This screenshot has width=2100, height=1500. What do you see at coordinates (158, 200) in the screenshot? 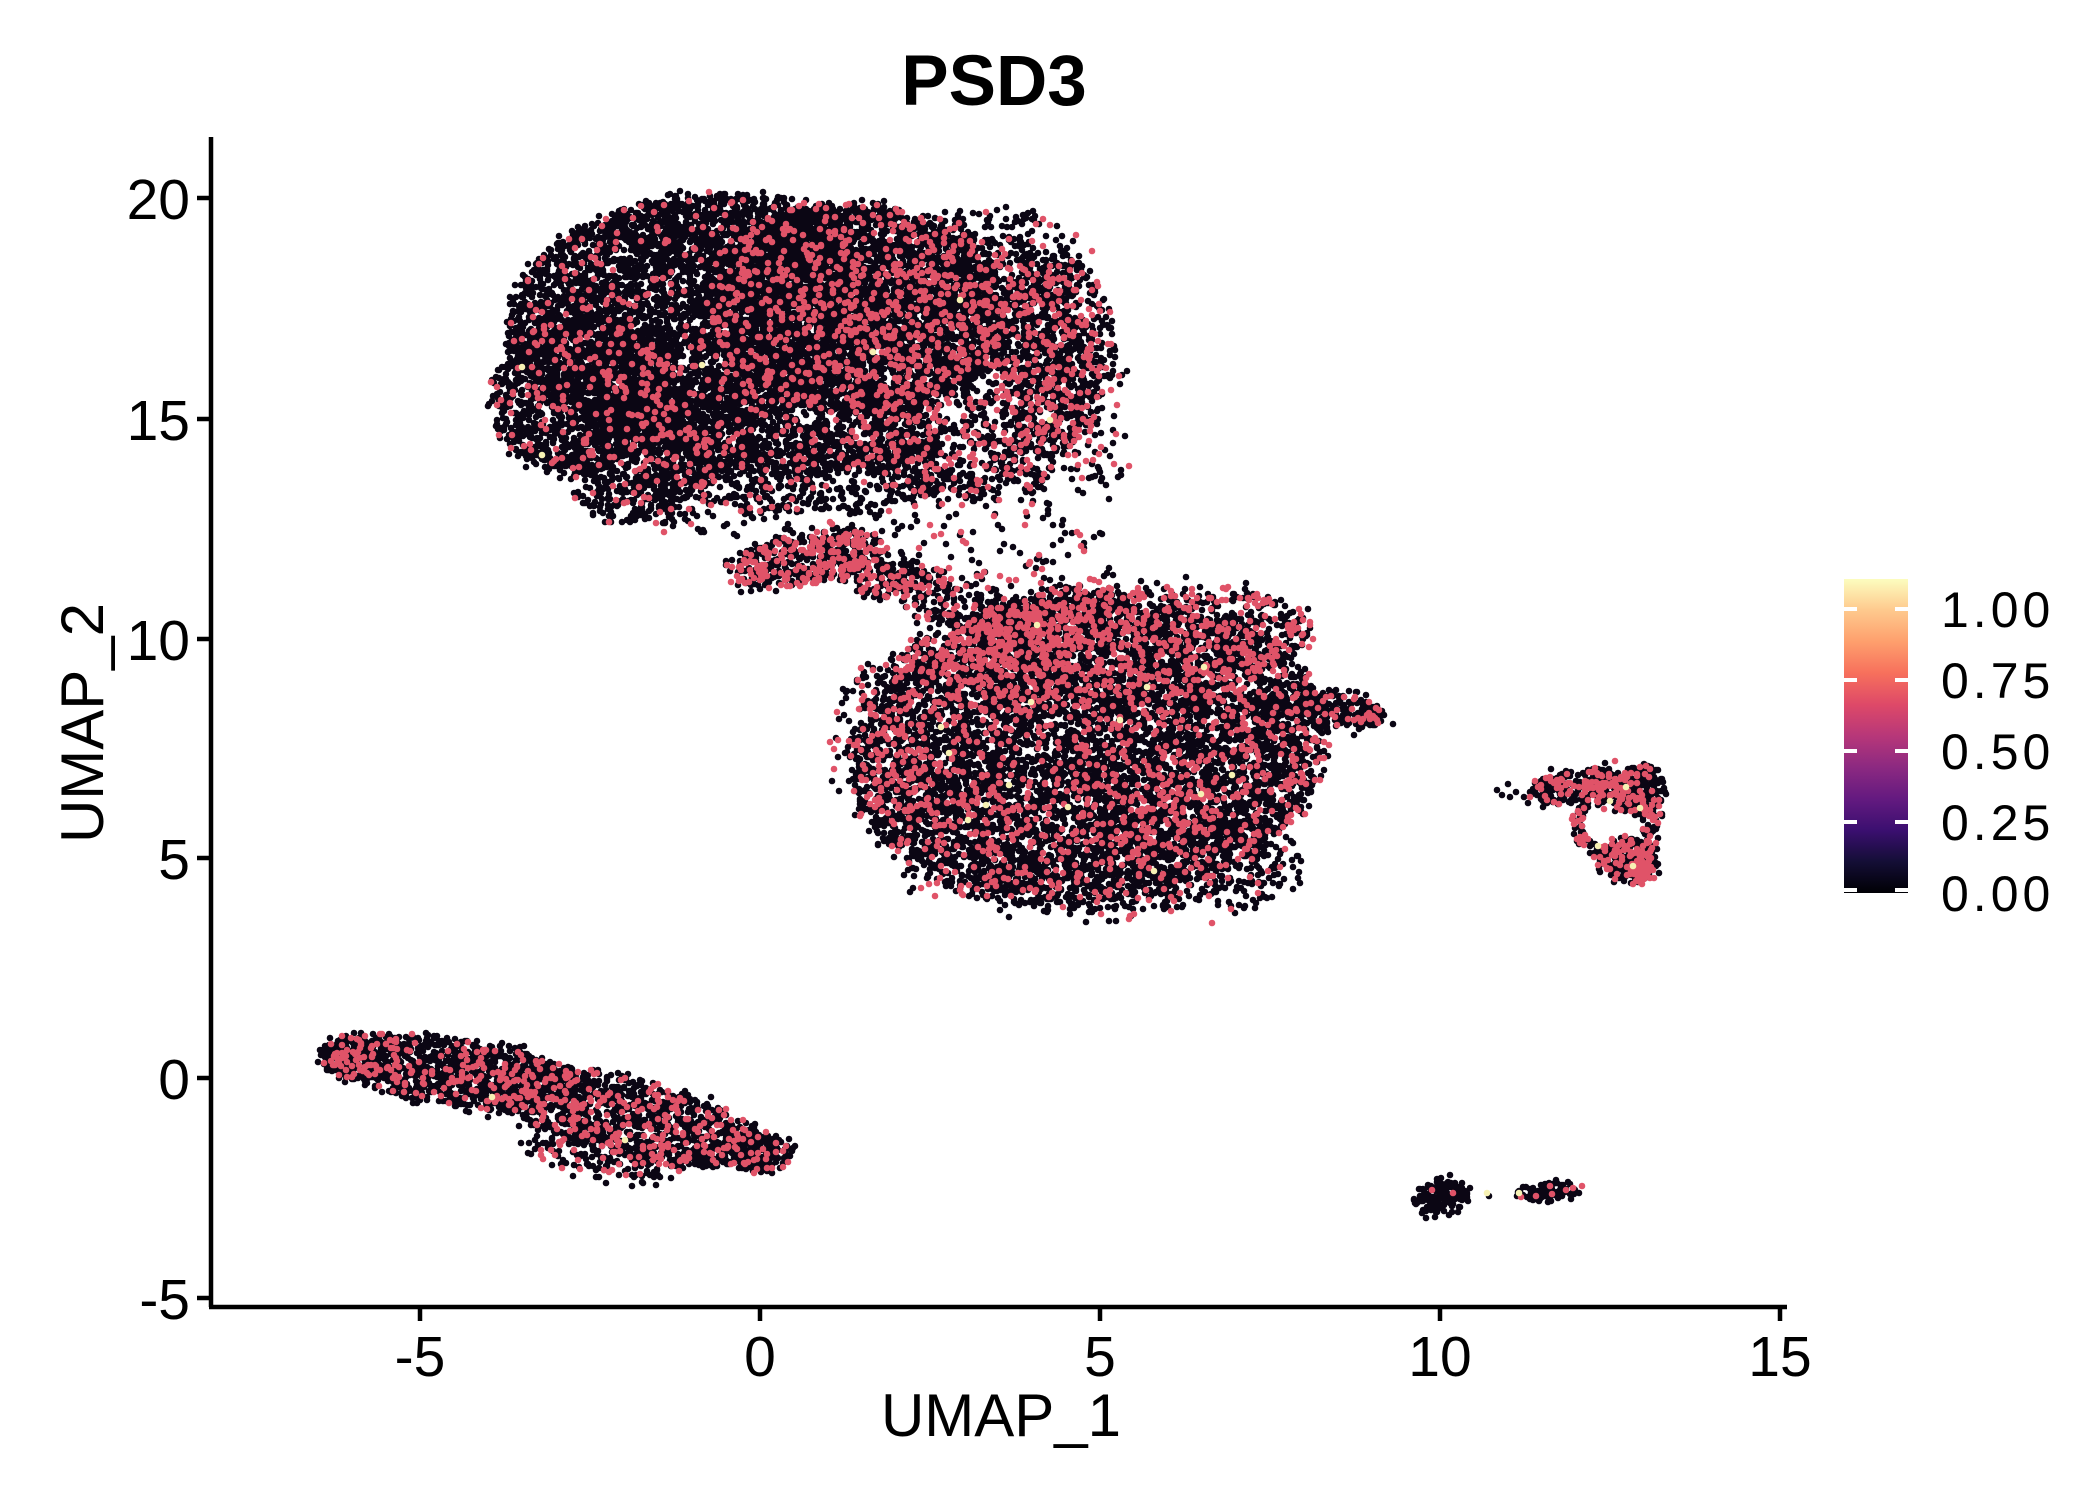
I see `svg-text: 20` at bounding box center [158, 200].